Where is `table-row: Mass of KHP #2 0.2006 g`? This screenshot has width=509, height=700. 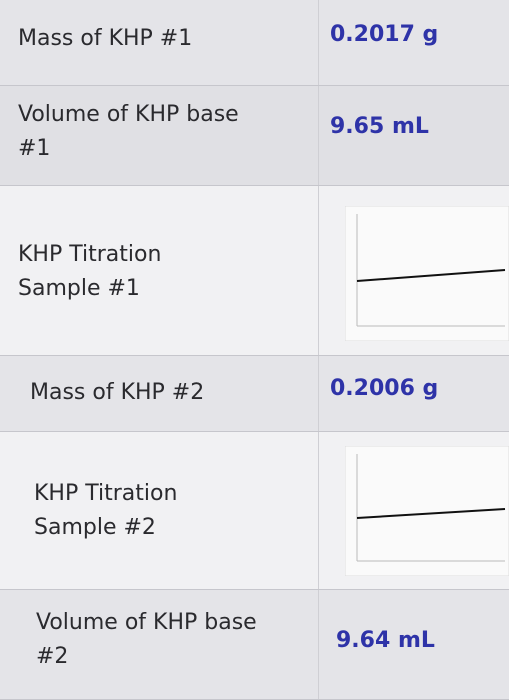
table-row: Mass of KHP #2 0.2006 g is located at coordinates (254, 394).